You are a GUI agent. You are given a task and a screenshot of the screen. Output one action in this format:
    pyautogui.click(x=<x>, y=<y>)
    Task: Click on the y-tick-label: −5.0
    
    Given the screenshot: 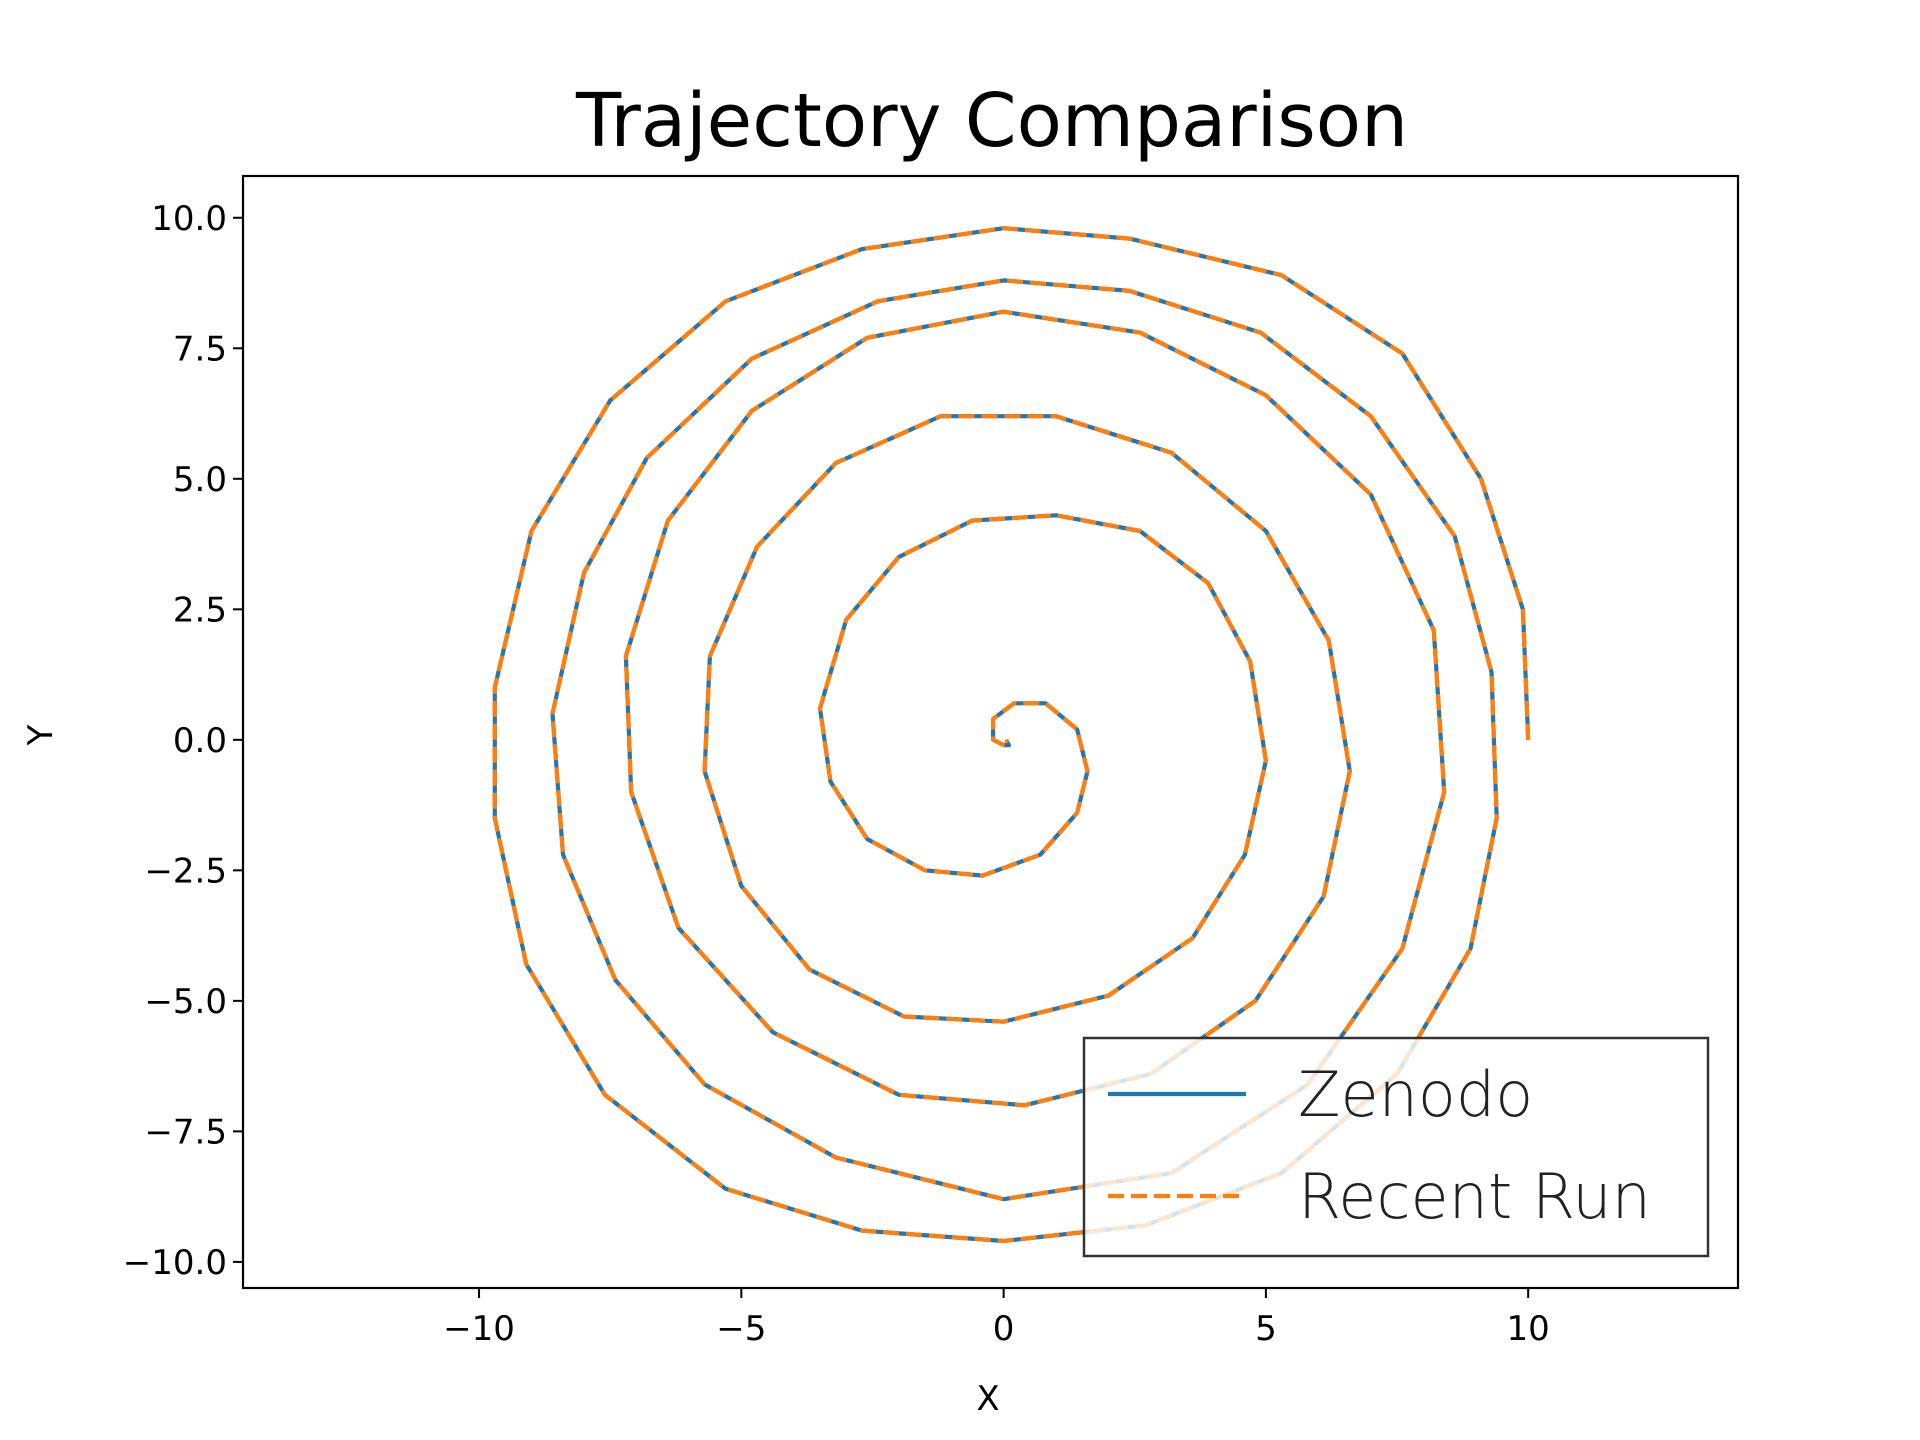 What is the action you would take?
    pyautogui.click(x=185, y=1002)
    